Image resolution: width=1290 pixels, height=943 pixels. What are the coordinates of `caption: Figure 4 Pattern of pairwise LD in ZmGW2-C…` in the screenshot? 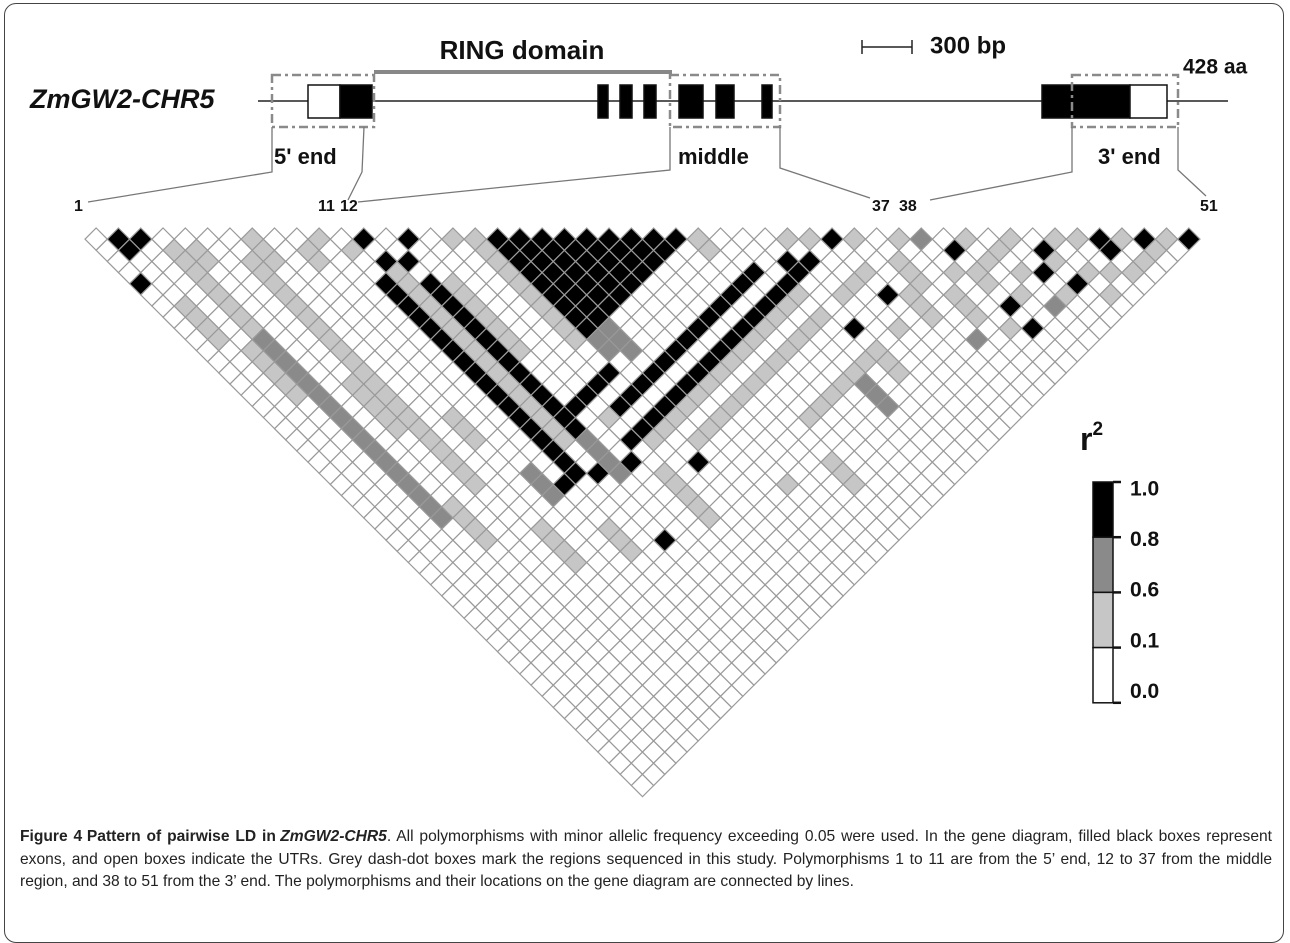 It's located at (646, 860).